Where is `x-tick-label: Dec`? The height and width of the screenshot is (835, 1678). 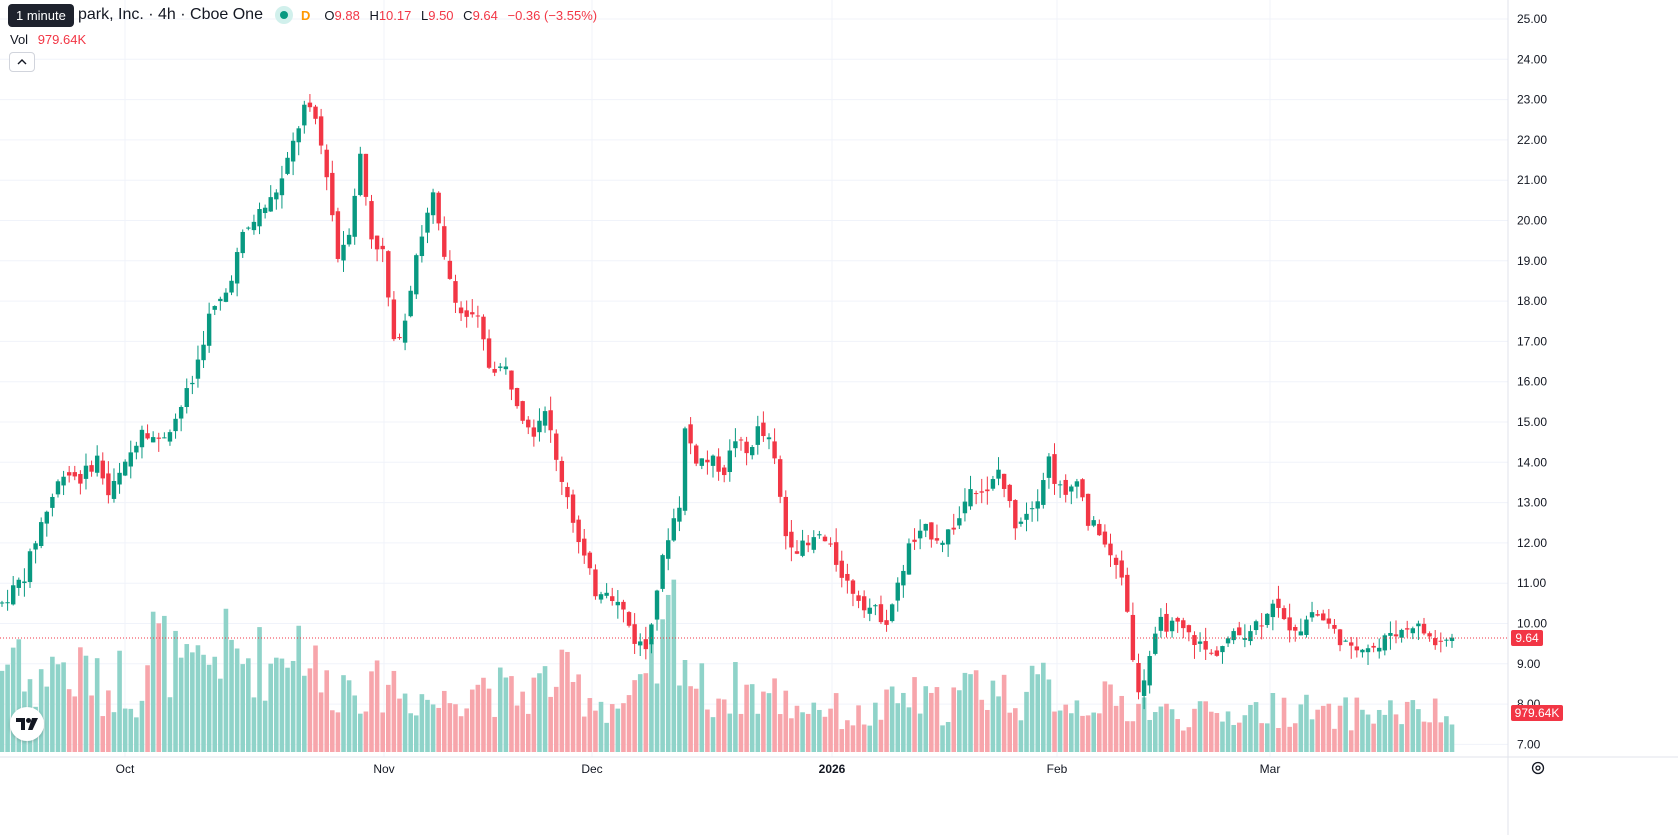 x-tick-label: Dec is located at coordinates (591, 769).